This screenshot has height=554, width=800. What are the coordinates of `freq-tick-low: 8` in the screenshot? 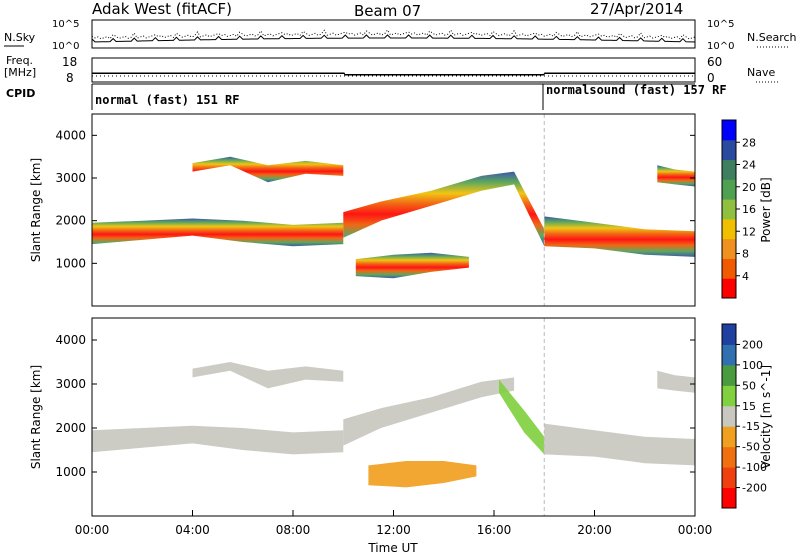 It's located at (70, 78).